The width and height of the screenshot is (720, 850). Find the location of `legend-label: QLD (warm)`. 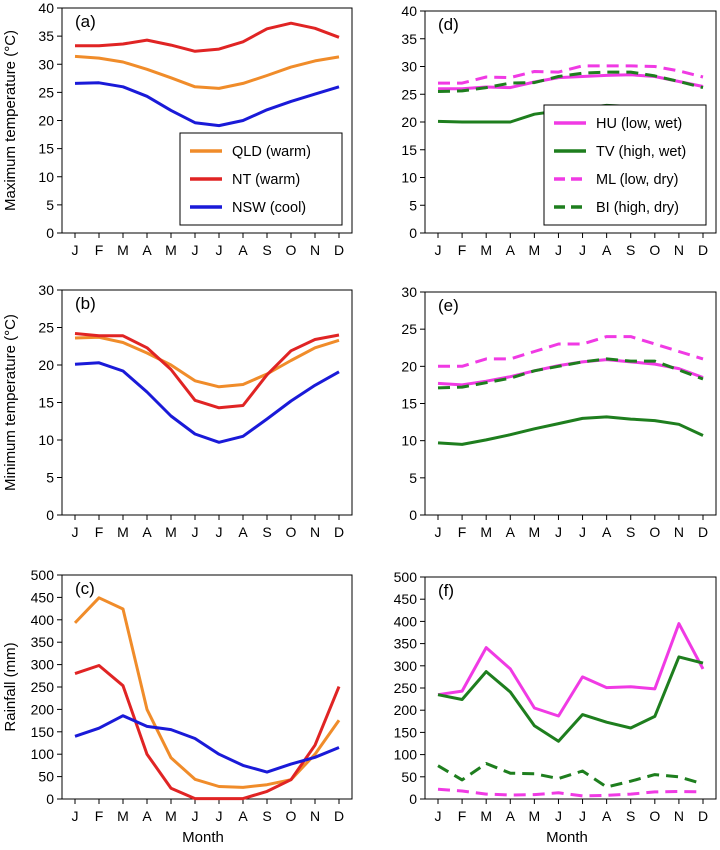

legend-label: QLD (warm) is located at coordinates (271, 152).